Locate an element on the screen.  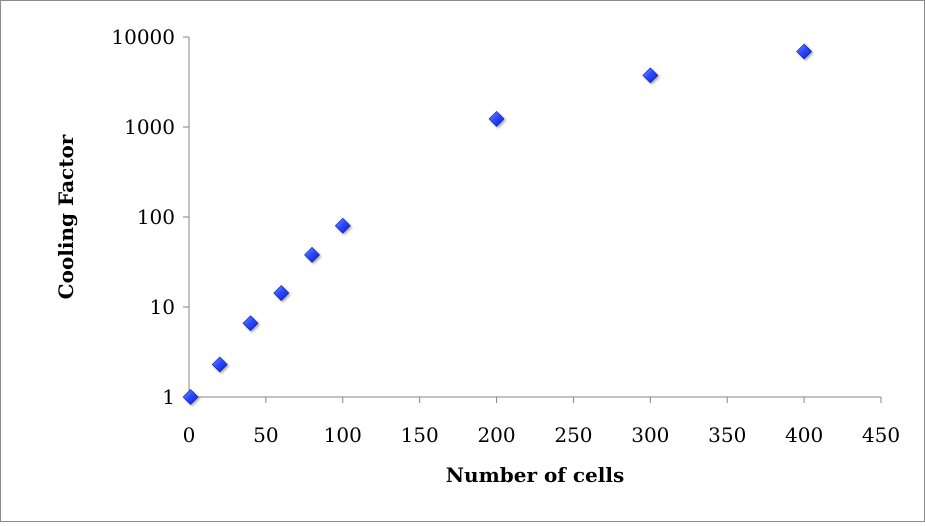
y-axis-title: Cooling Factor is located at coordinates (66, 216).